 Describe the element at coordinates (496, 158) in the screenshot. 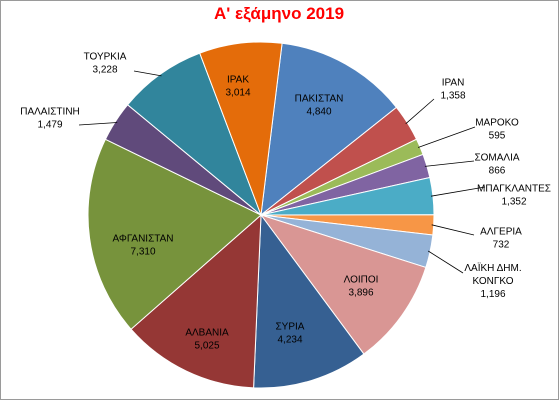

I see `slice-label: ΣΟΜΑΛΙΑ` at that location.